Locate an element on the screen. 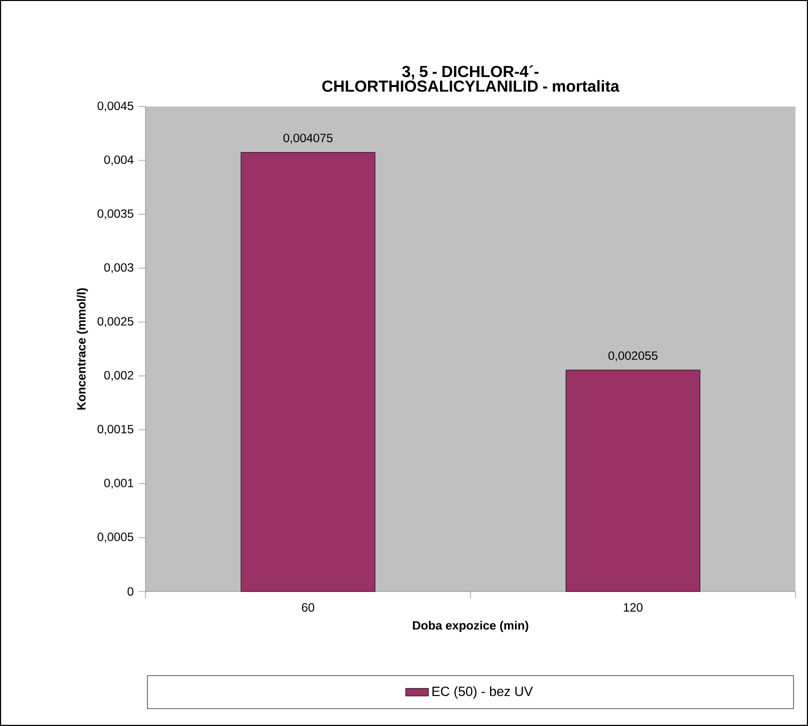 The image size is (808, 726). y-axis-title: Koncentrace (mmol/l) is located at coordinates (82, 349).